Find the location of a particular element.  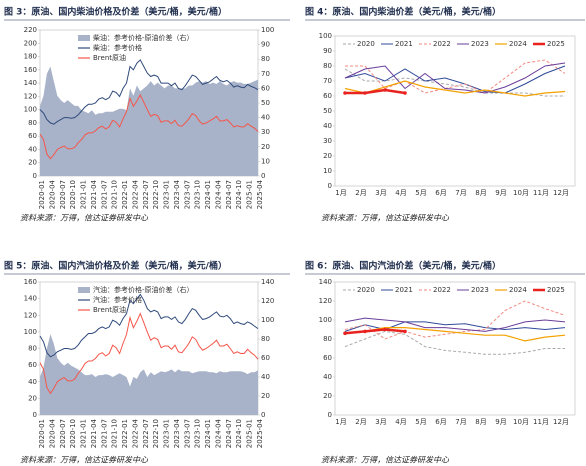

x-tick-label: 9月 is located at coordinates (500, 193).